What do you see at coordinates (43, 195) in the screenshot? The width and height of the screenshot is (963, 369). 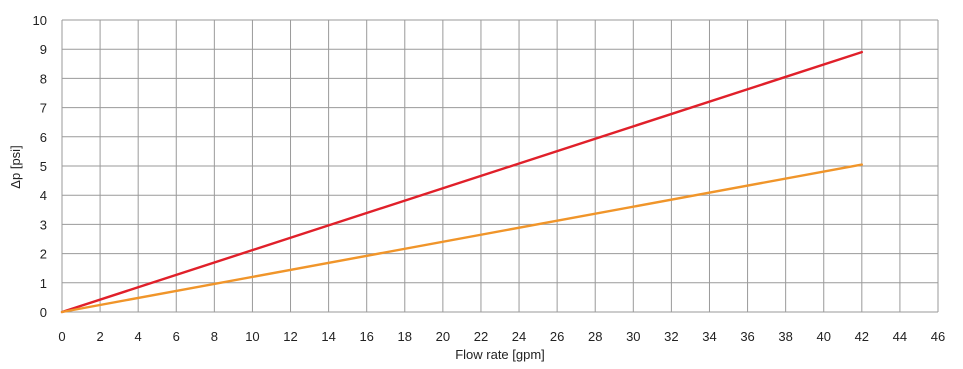 I see `y-tick-label: 4` at bounding box center [43, 195].